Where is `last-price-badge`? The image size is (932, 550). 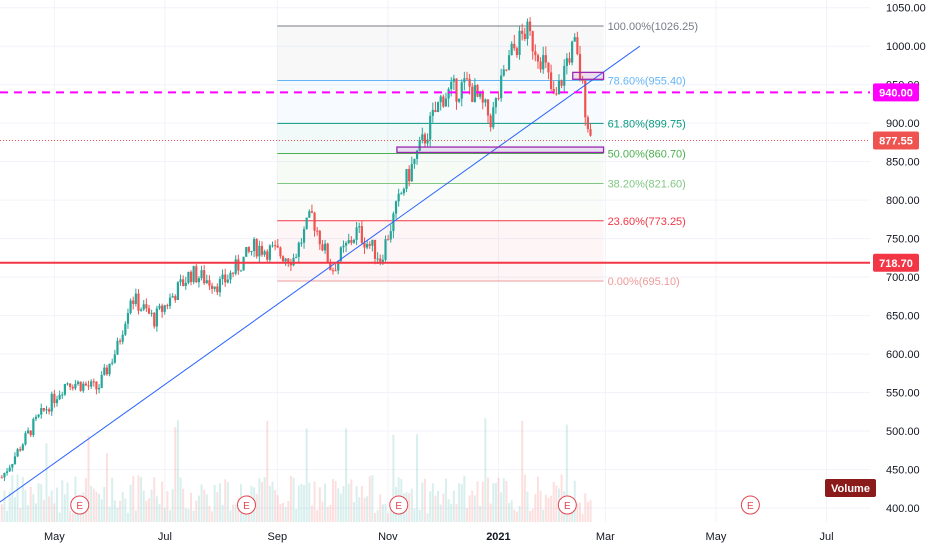 last-price-badge is located at coordinates (896, 140).